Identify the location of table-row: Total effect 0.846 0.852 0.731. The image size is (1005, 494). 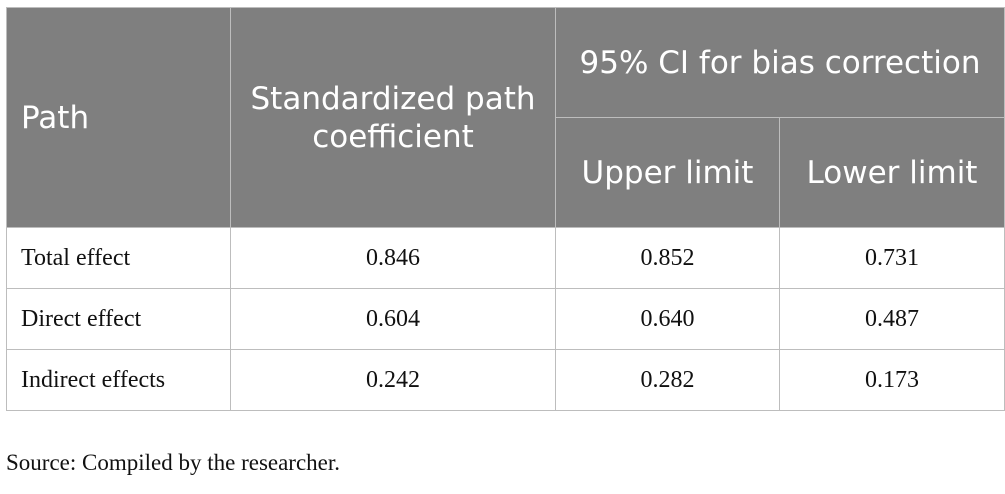
(505, 258).